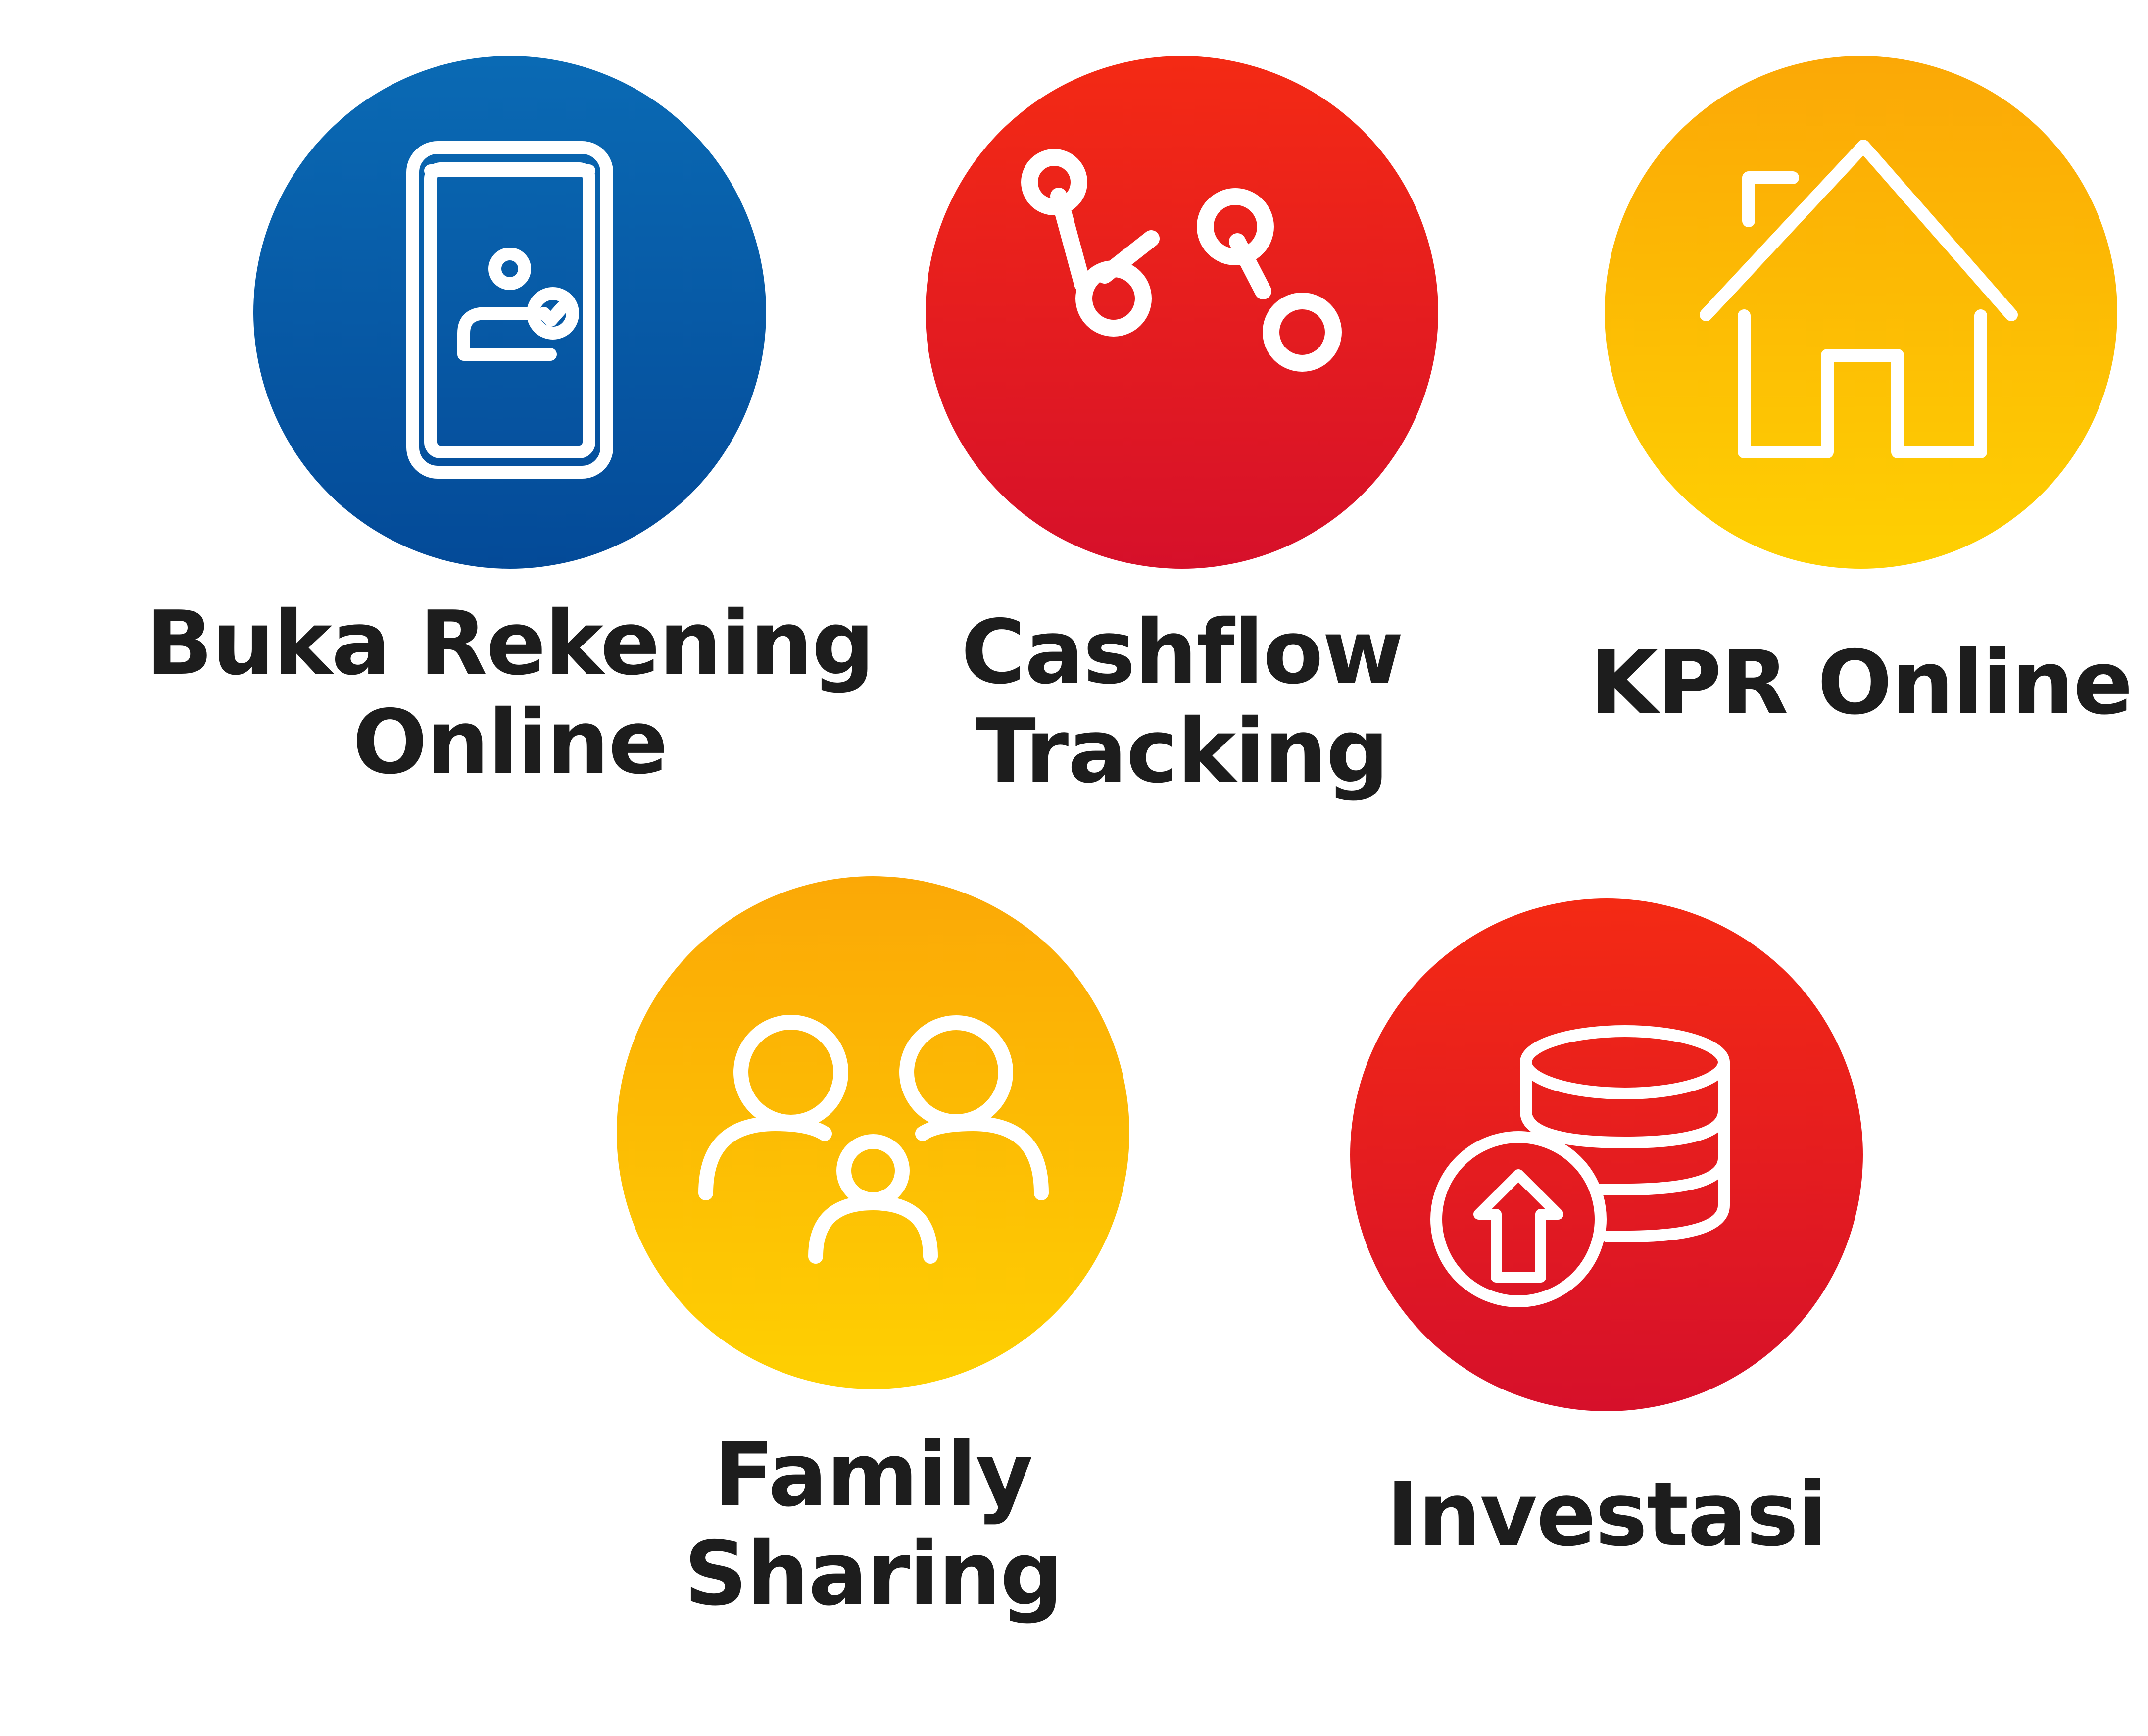 The width and height of the screenshot is (2148, 1736). What do you see at coordinates (1580, 1166) in the screenshot?
I see `coin-stack-upload-icon` at bounding box center [1580, 1166].